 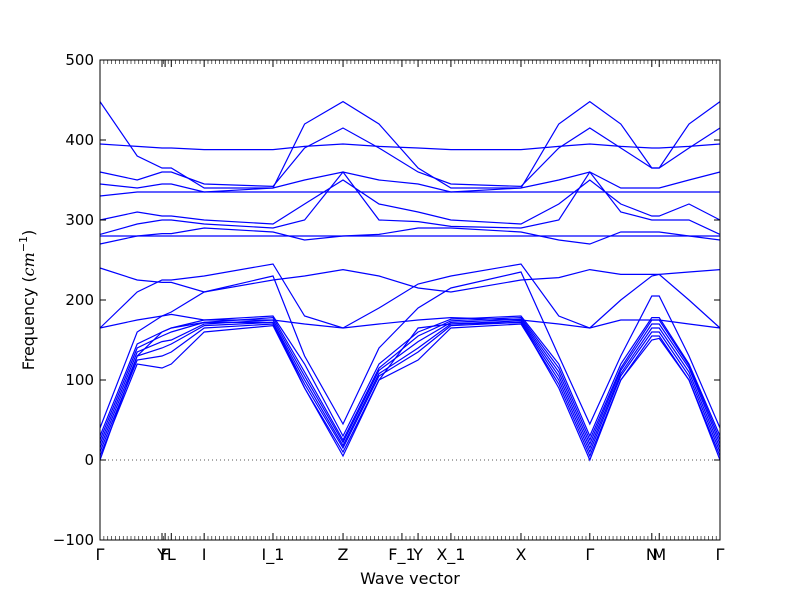 I want to click on y-axis-label-main: Frequency (, so click(x=28, y=323).